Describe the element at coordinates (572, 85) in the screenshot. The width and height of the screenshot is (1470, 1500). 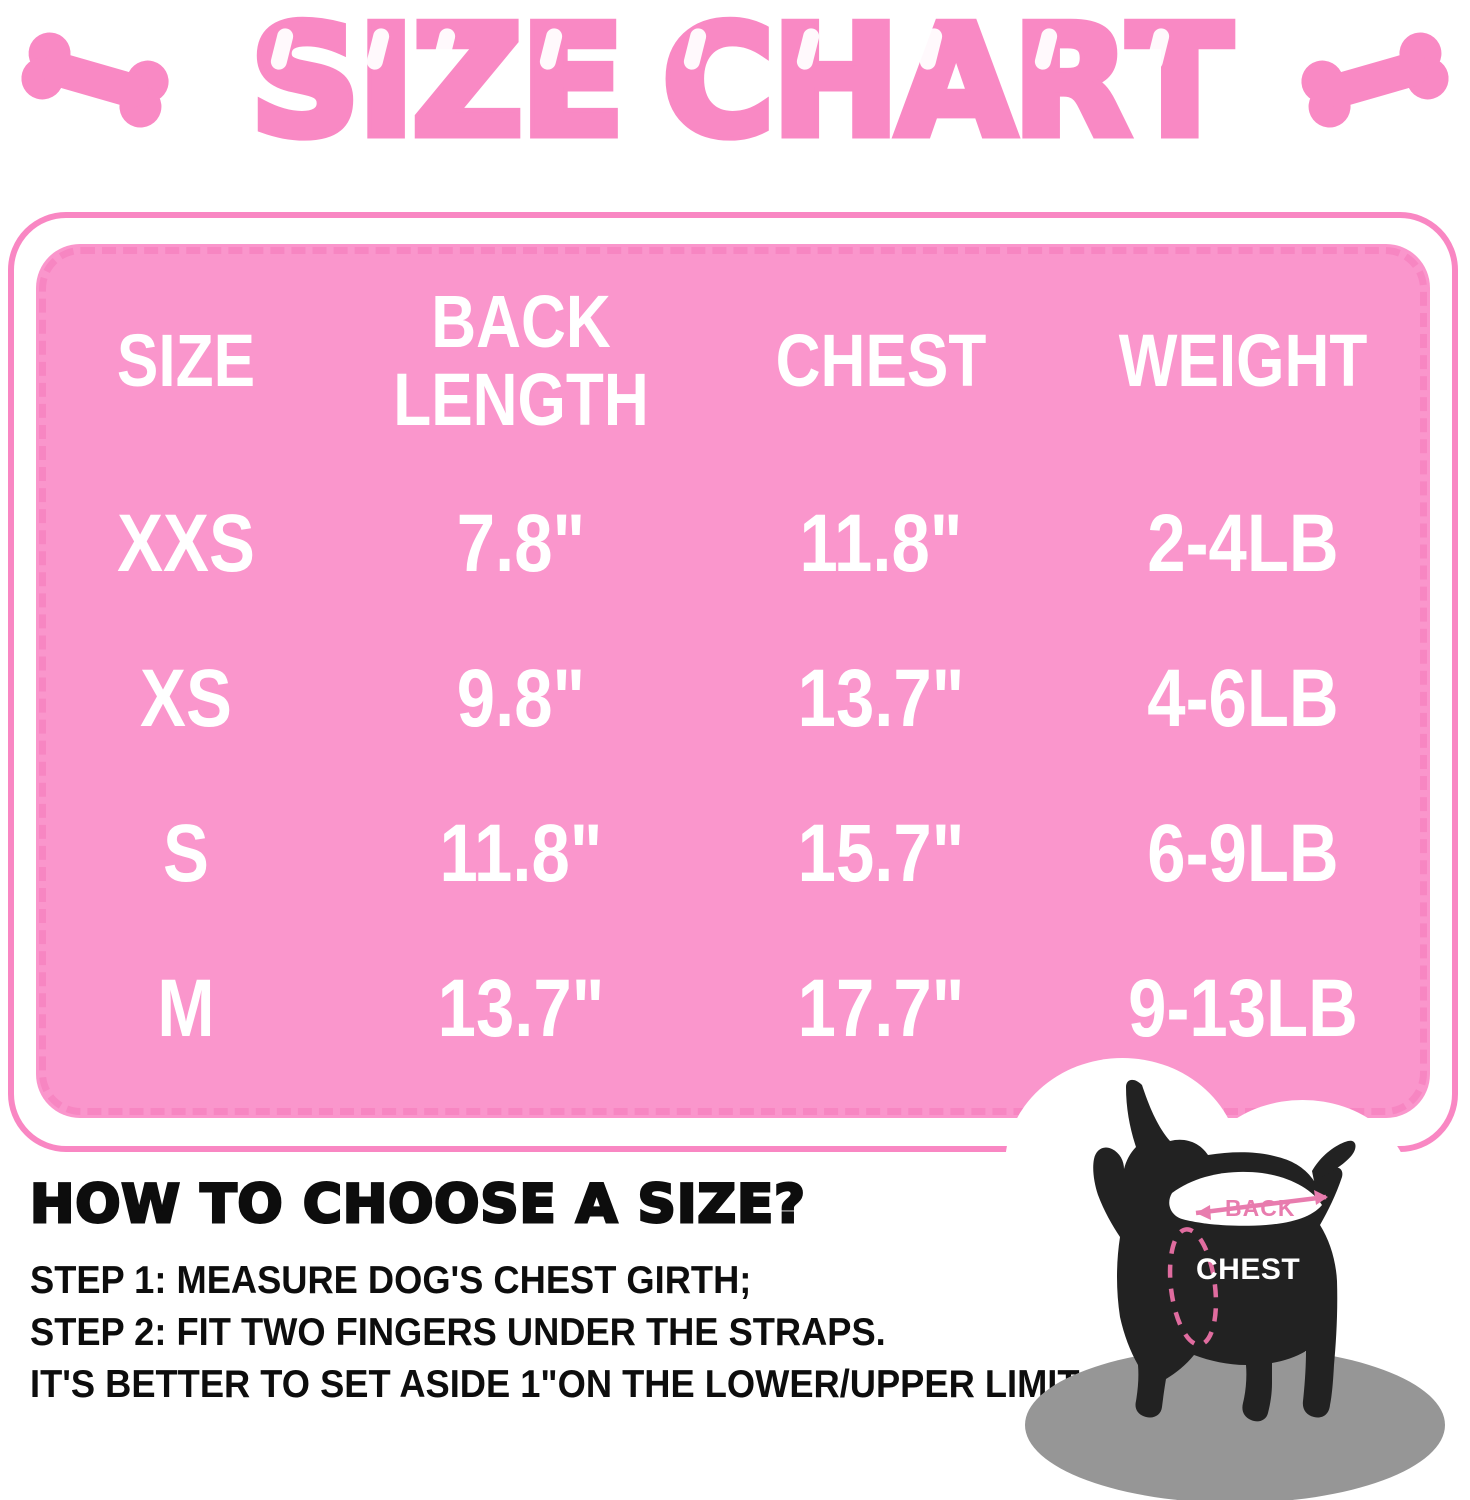
I see `title-letter: E` at that location.